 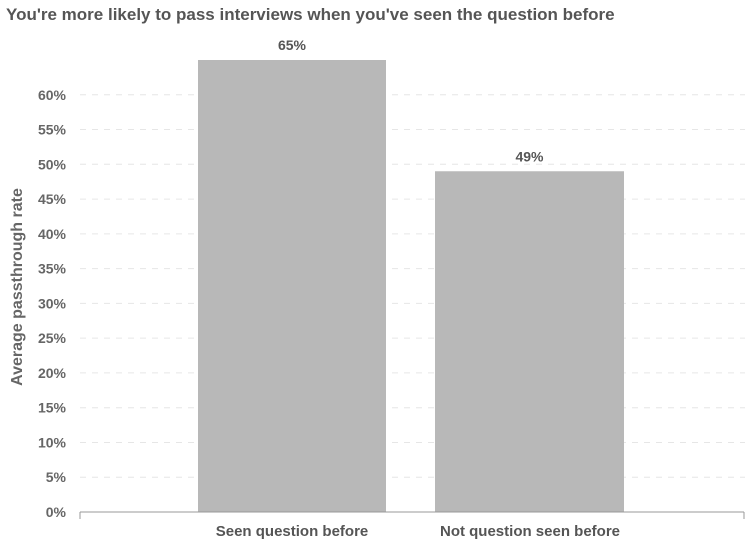 What do you see at coordinates (292, 531) in the screenshot?
I see `x-category-label: Seen question before` at bounding box center [292, 531].